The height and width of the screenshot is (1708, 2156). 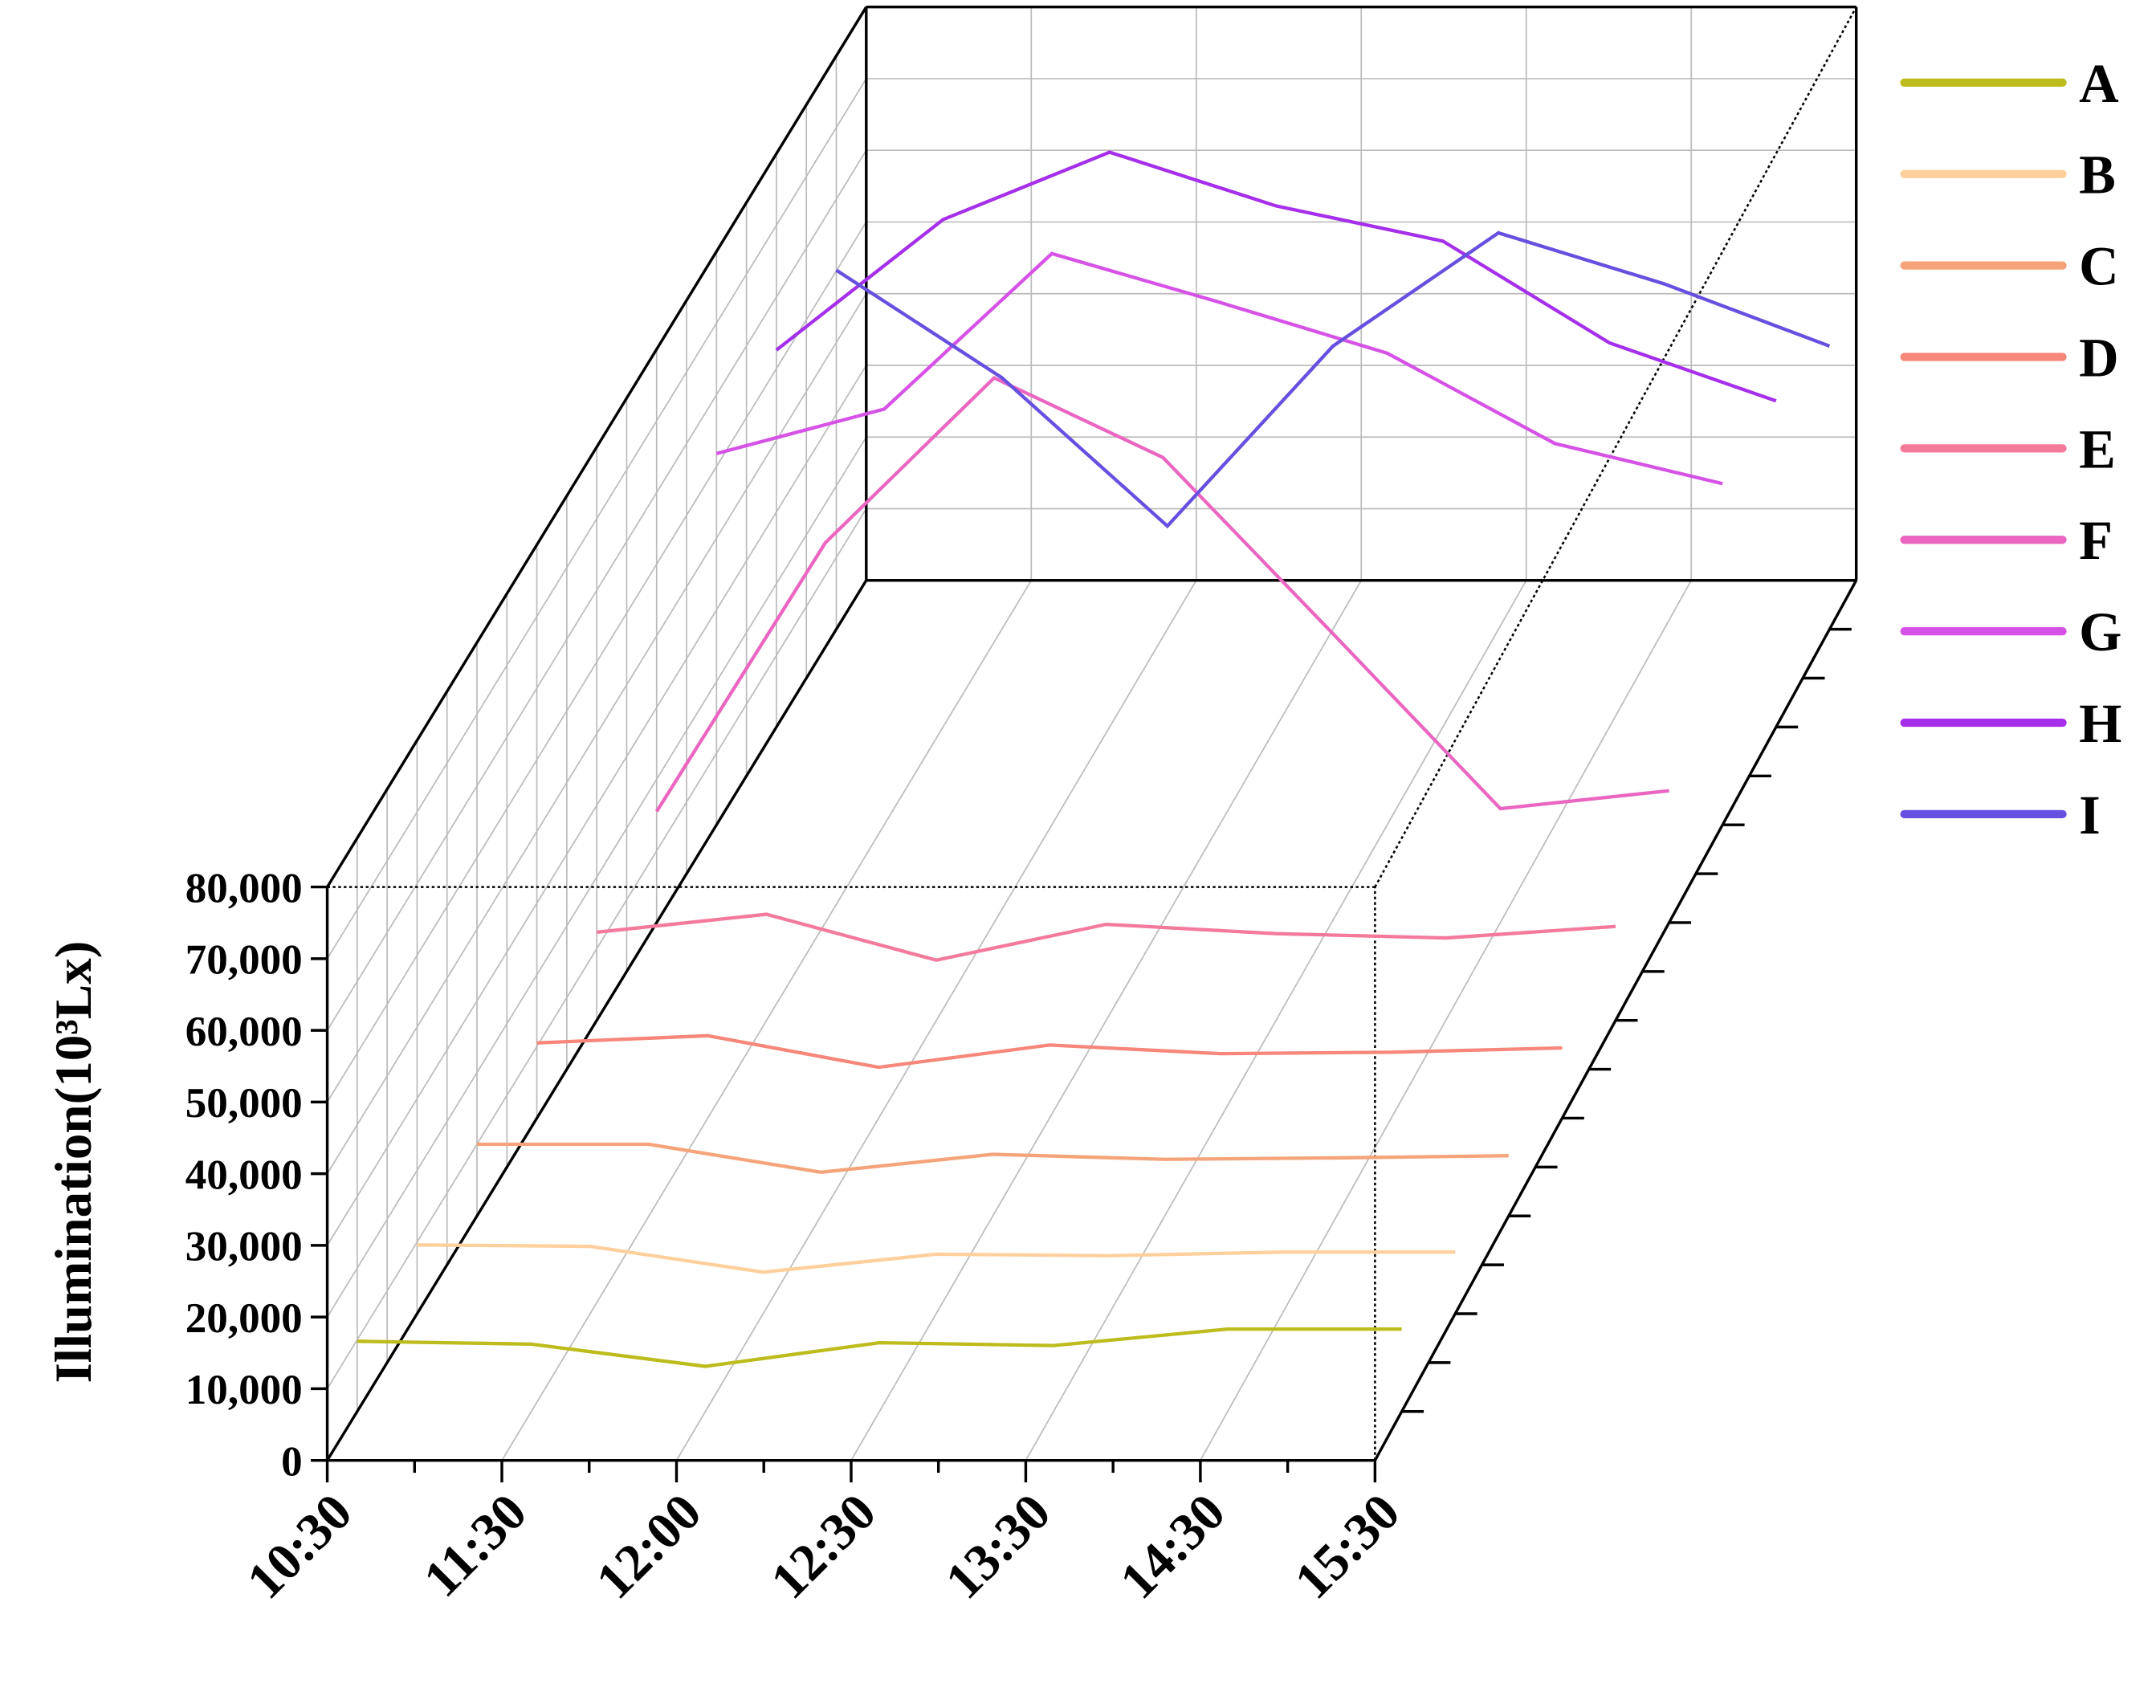 What do you see at coordinates (476, 1545) in the screenshot?
I see `x-tick-label: 11:30` at bounding box center [476, 1545].